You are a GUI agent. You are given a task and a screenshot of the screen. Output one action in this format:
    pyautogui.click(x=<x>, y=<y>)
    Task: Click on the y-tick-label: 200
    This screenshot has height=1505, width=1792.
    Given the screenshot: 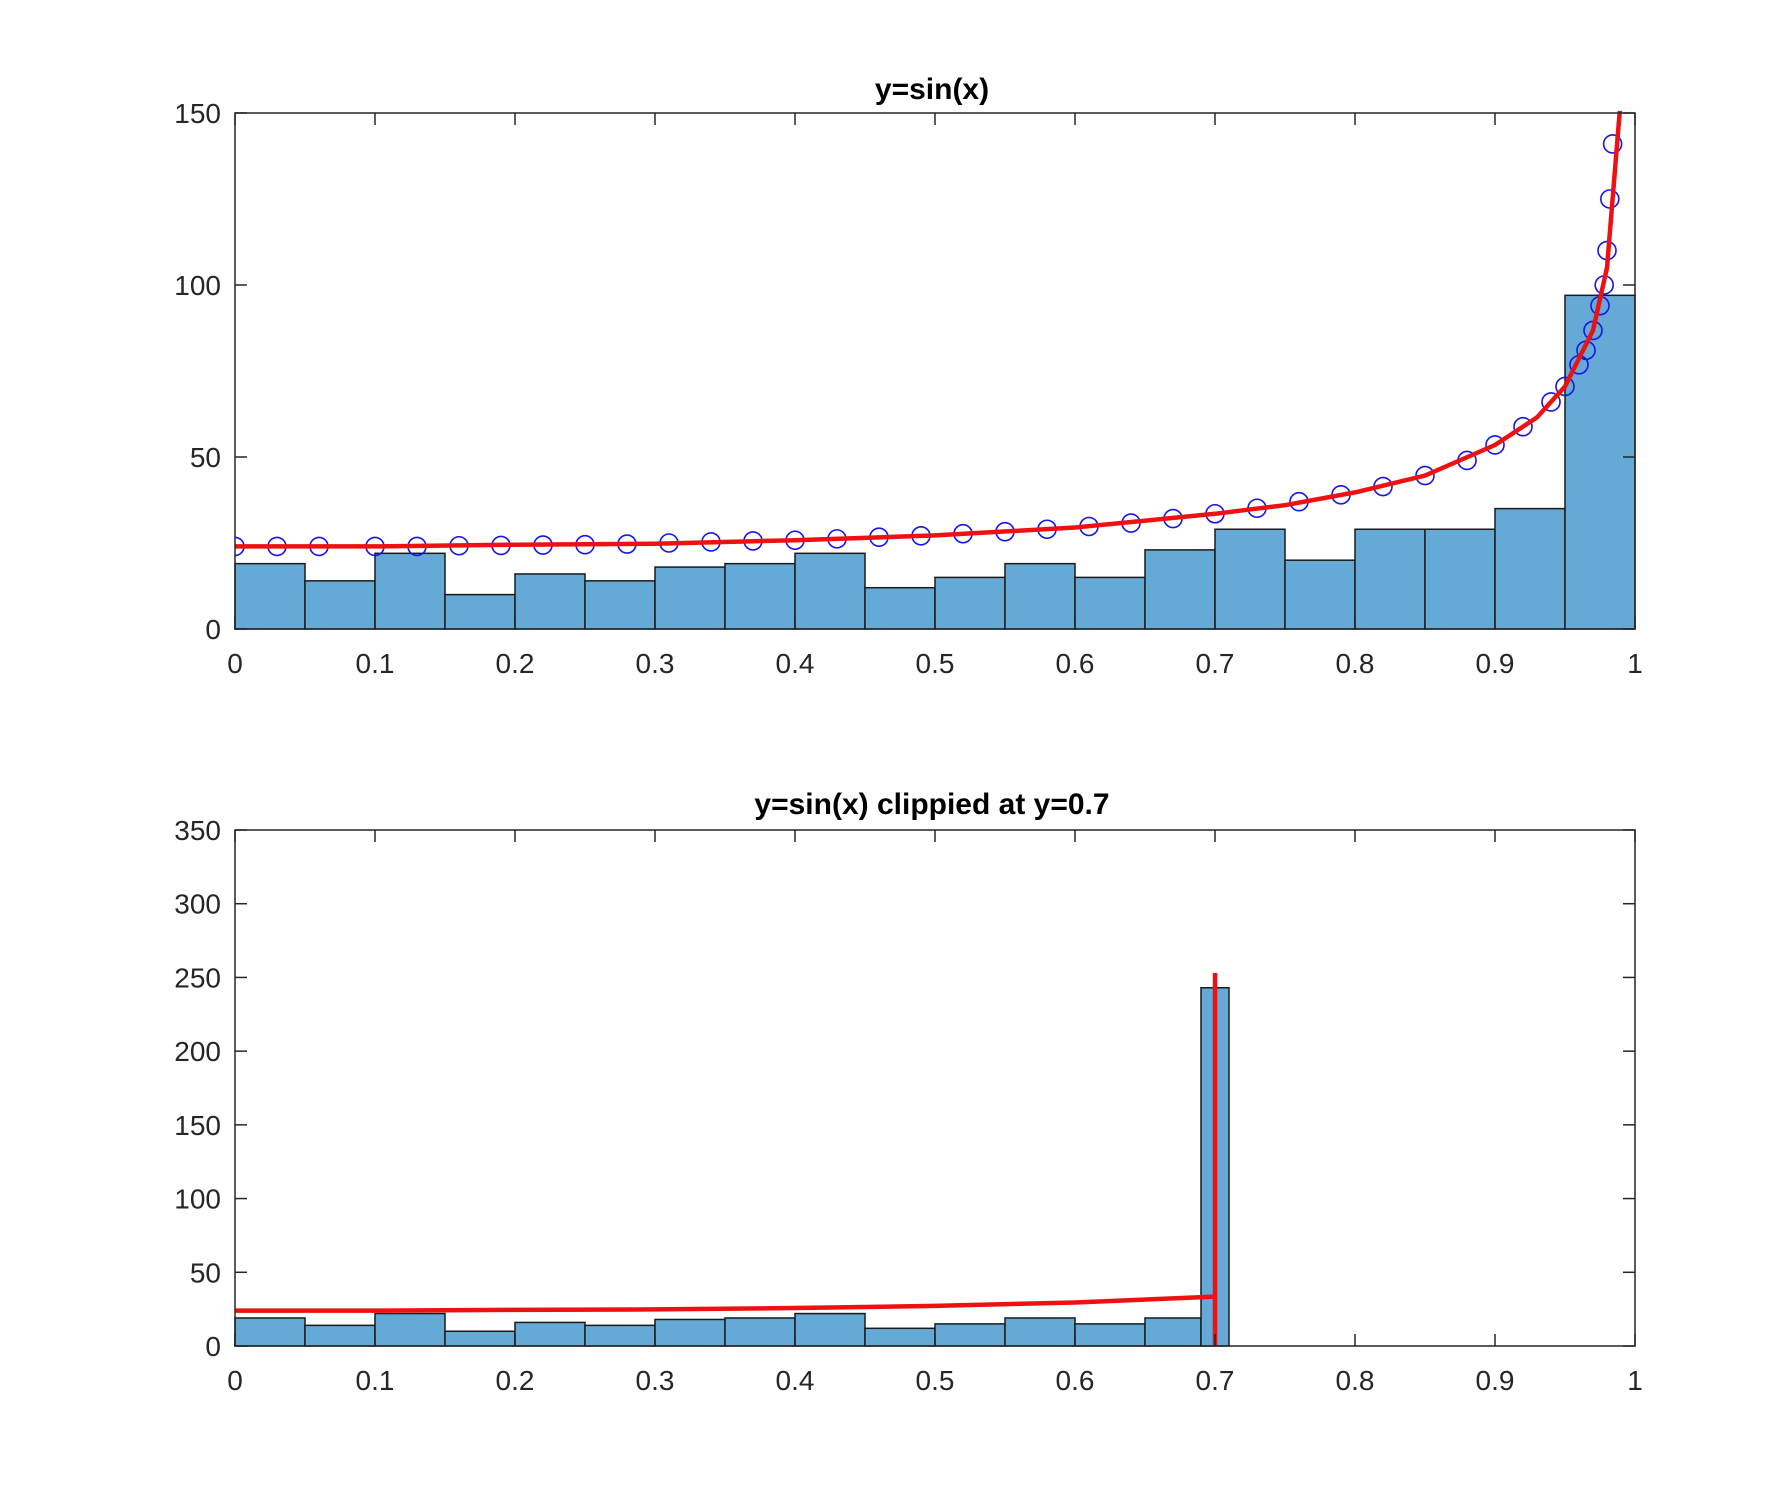 What is the action you would take?
    pyautogui.click(x=197, y=1051)
    